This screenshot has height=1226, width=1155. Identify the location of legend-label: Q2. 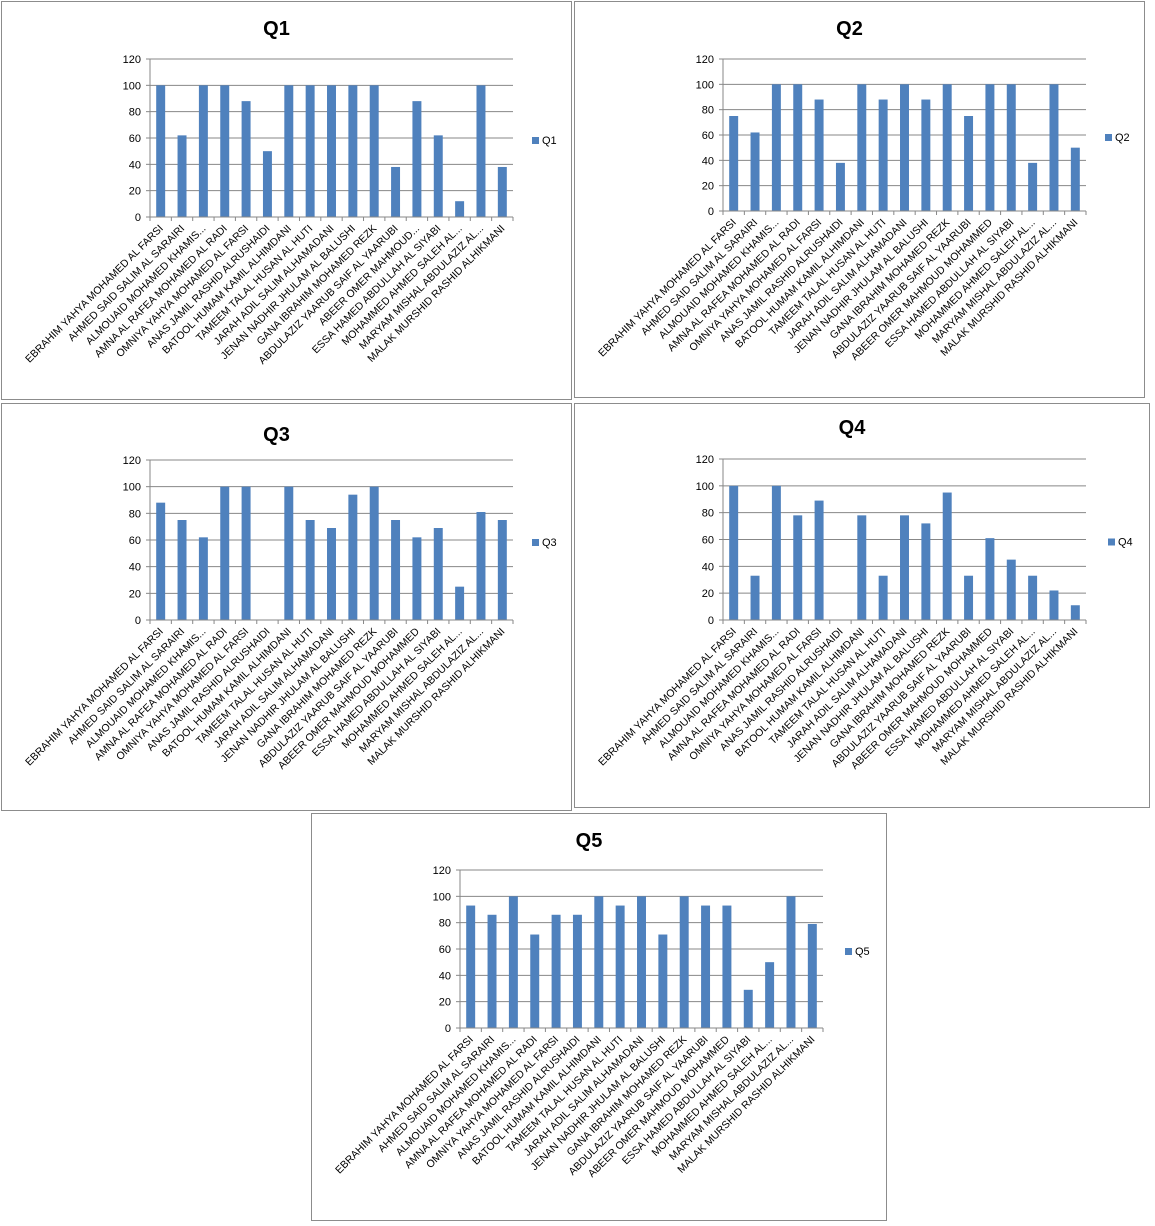
(1122, 138).